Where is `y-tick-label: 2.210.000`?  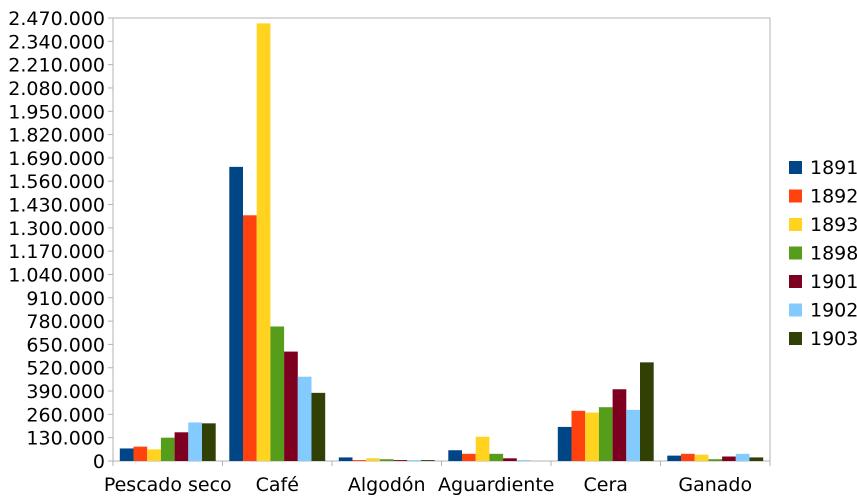 y-tick-label: 2.210.000 is located at coordinates (56, 66).